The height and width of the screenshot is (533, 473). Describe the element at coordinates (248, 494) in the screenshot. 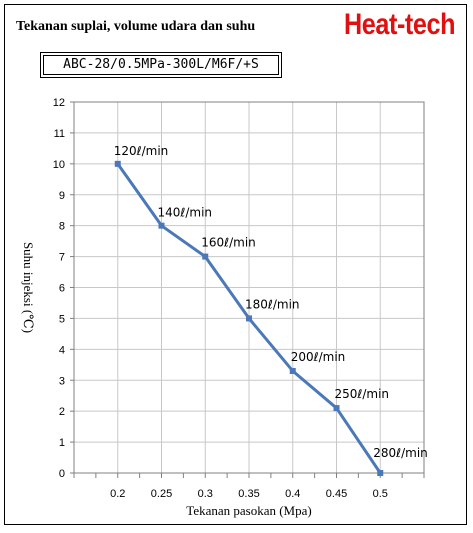

I see `x-tick-label: 0.35` at that location.